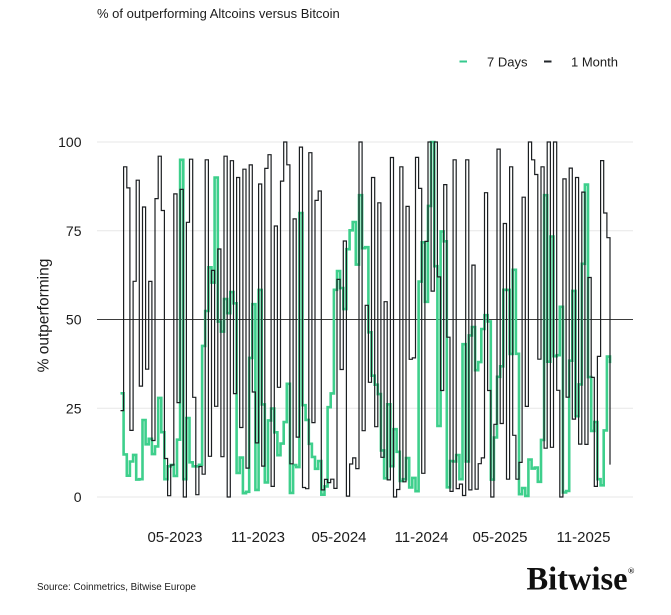 This screenshot has height=615, width=671. What do you see at coordinates (499, 537) in the screenshot?
I see `svg-text: 05-2025` at bounding box center [499, 537].